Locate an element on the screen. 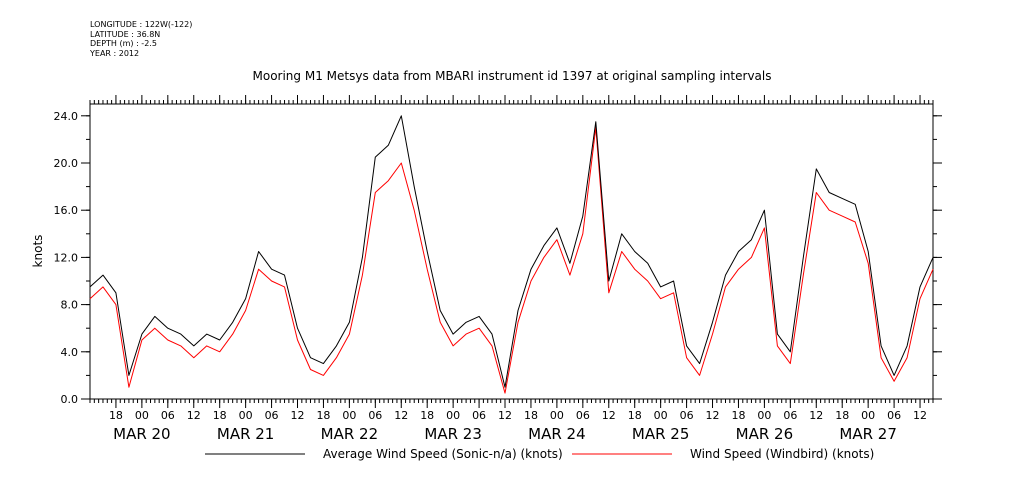 The image size is (1009, 504). year-text: YEAR : 2012 is located at coordinates (115, 53).